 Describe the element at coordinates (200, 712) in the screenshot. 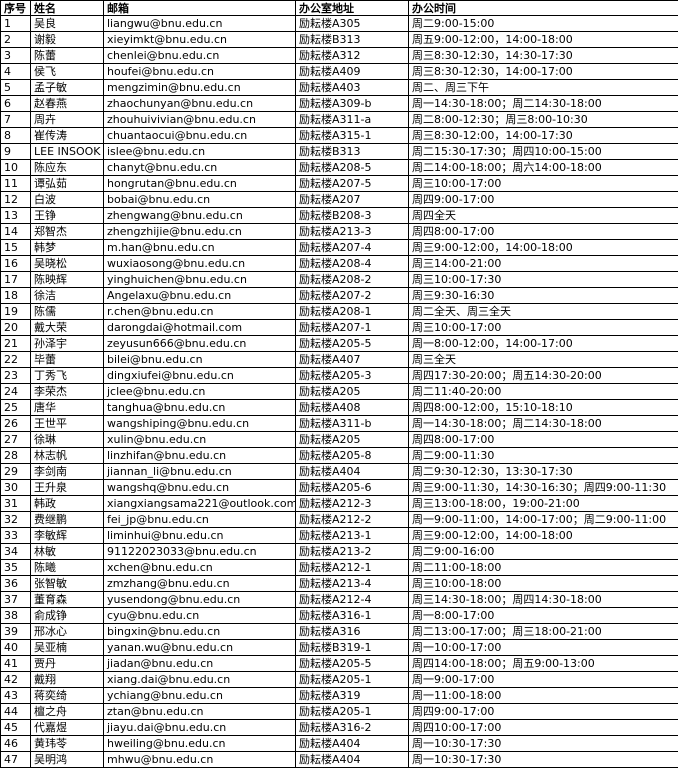

I see `cell-email: ztan@bnu.edu.cn` at that location.